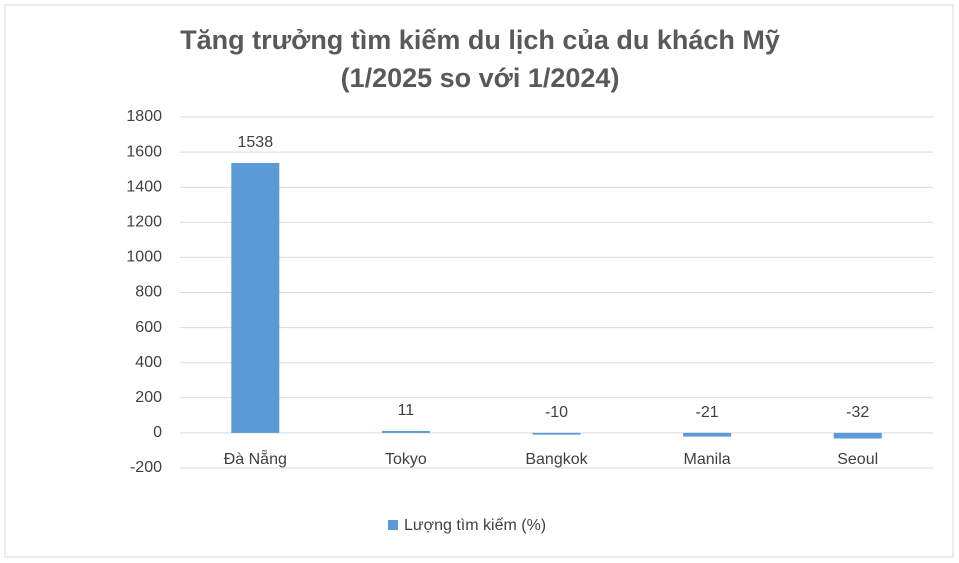  Describe the element at coordinates (406, 410) in the screenshot. I see `data-label: 11` at that location.